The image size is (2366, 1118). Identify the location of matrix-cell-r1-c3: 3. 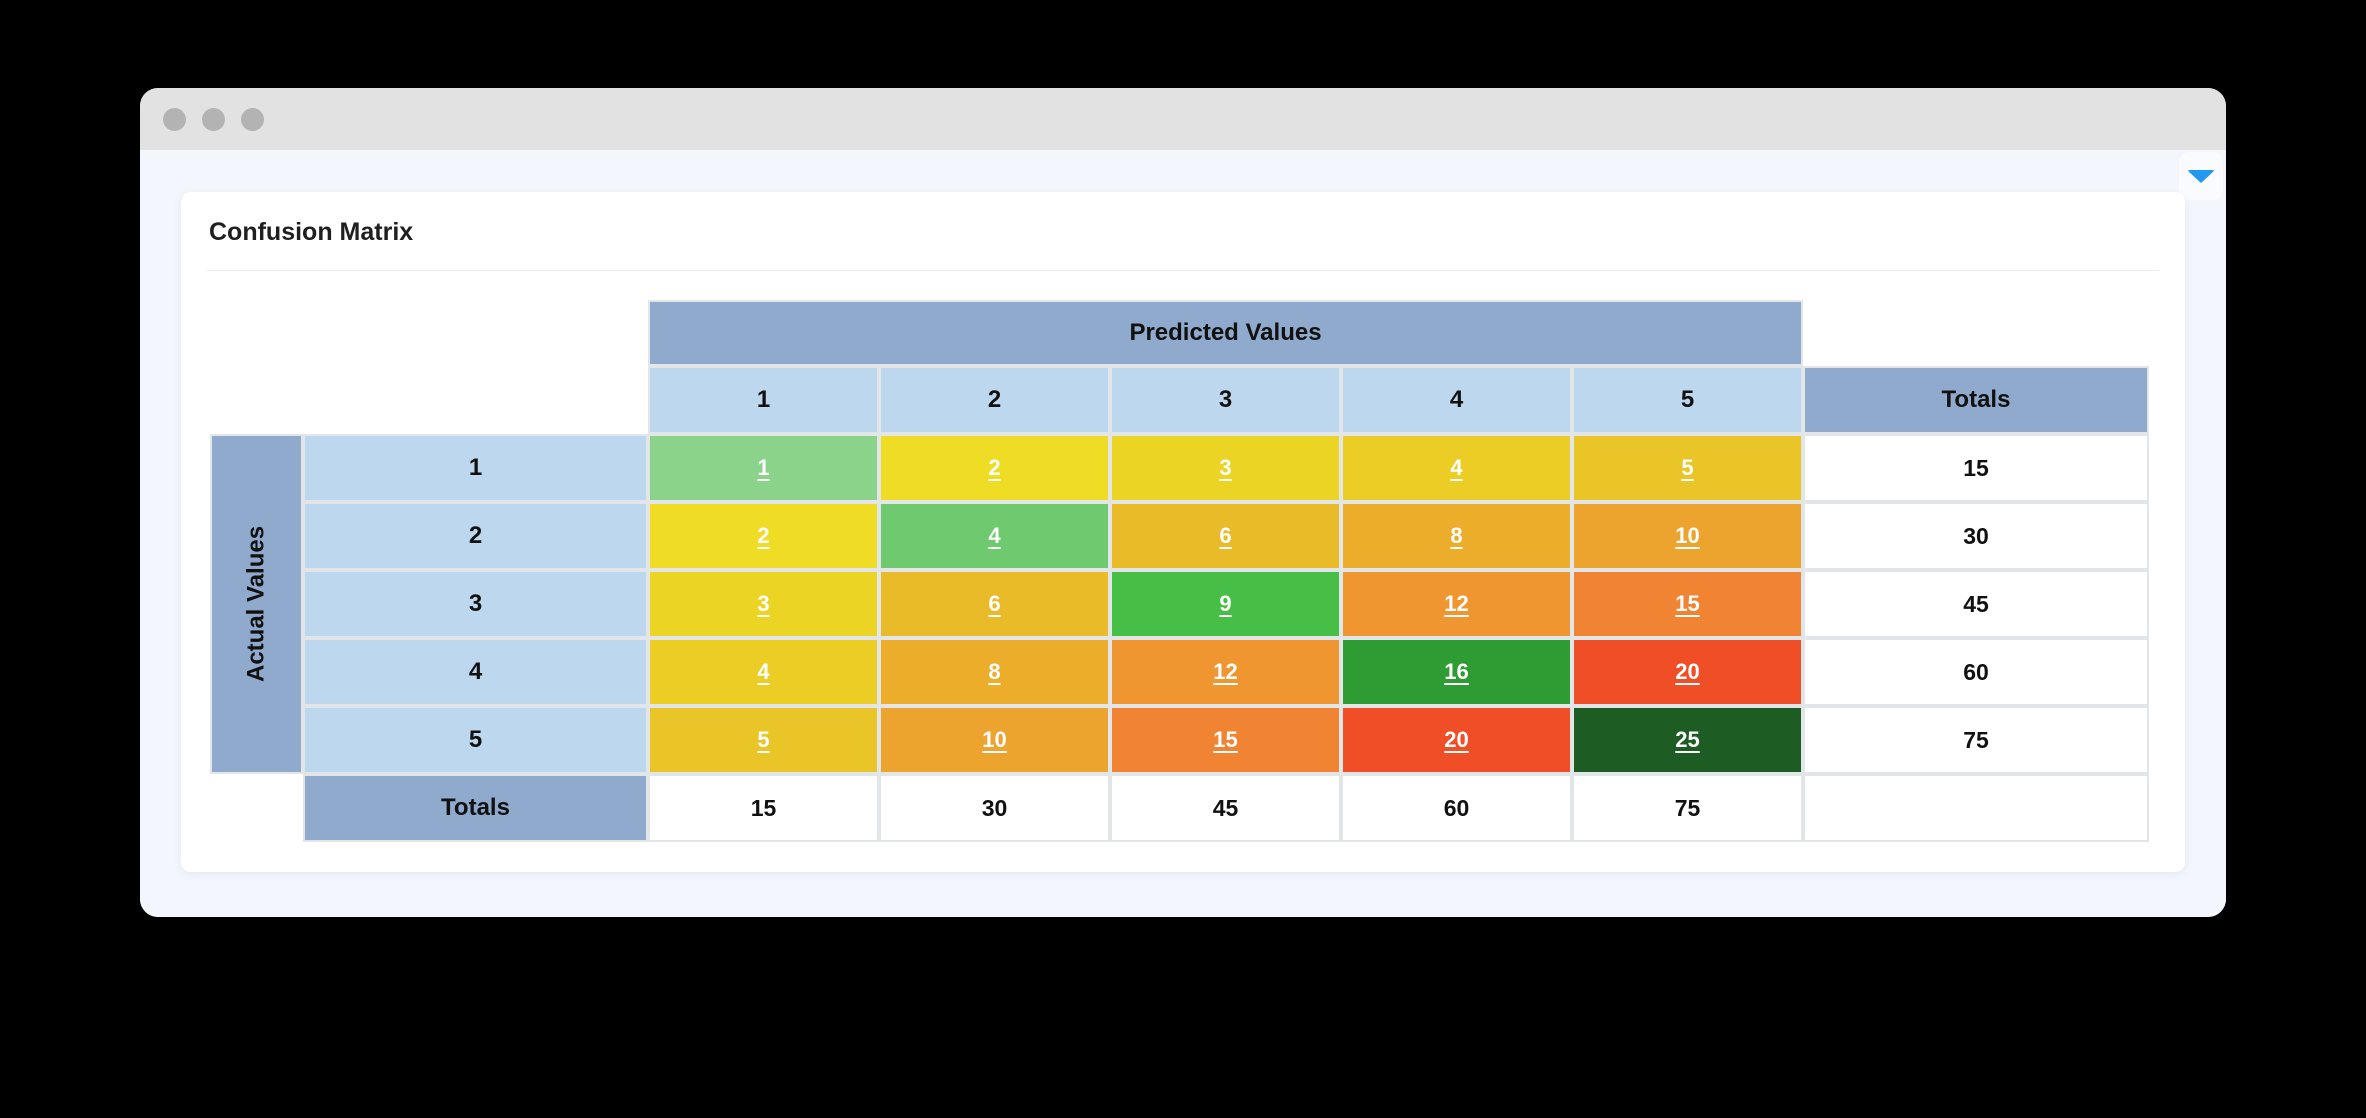
(1225, 468).